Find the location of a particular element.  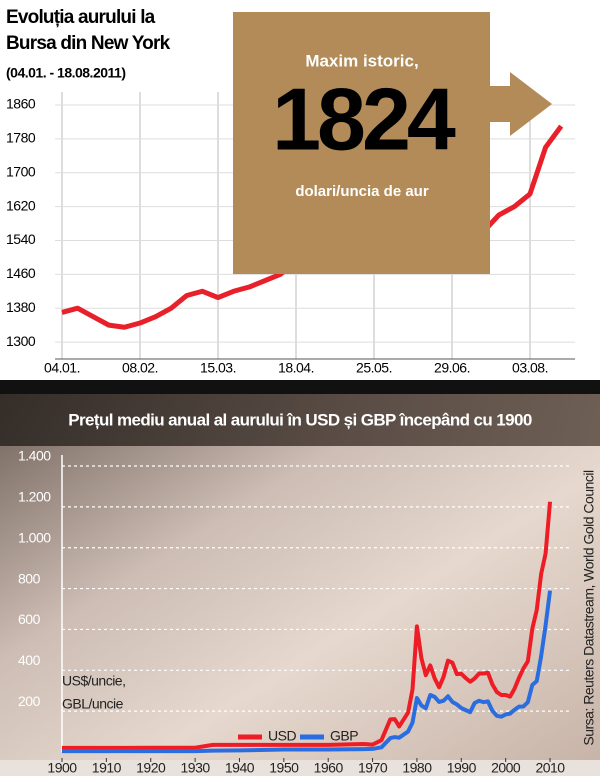

chart-subtitle: (04.01. - 18.08.2011) is located at coordinates (66, 73).